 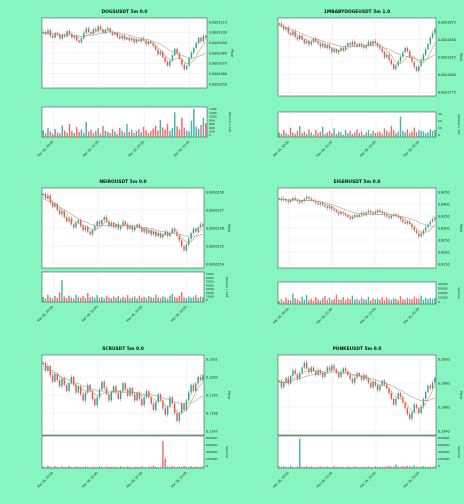 I want to click on volume-tick-label: 20, so click(x=440, y=121).